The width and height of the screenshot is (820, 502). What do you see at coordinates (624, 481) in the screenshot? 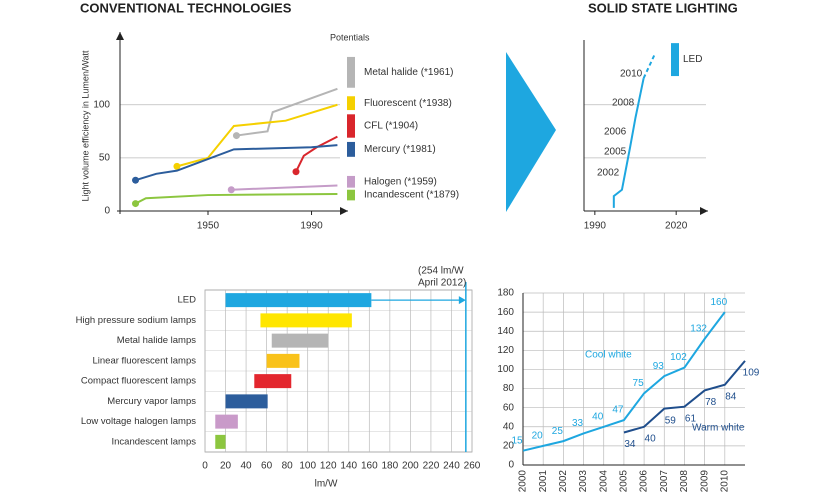
I see `x-tick-label: 2005` at bounding box center [624, 481].